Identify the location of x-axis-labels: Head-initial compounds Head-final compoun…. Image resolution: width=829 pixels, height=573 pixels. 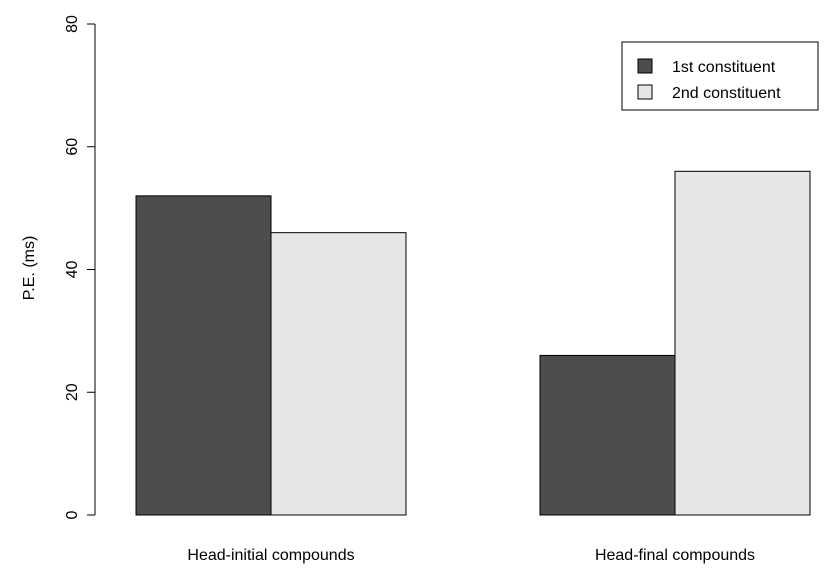
(471, 555).